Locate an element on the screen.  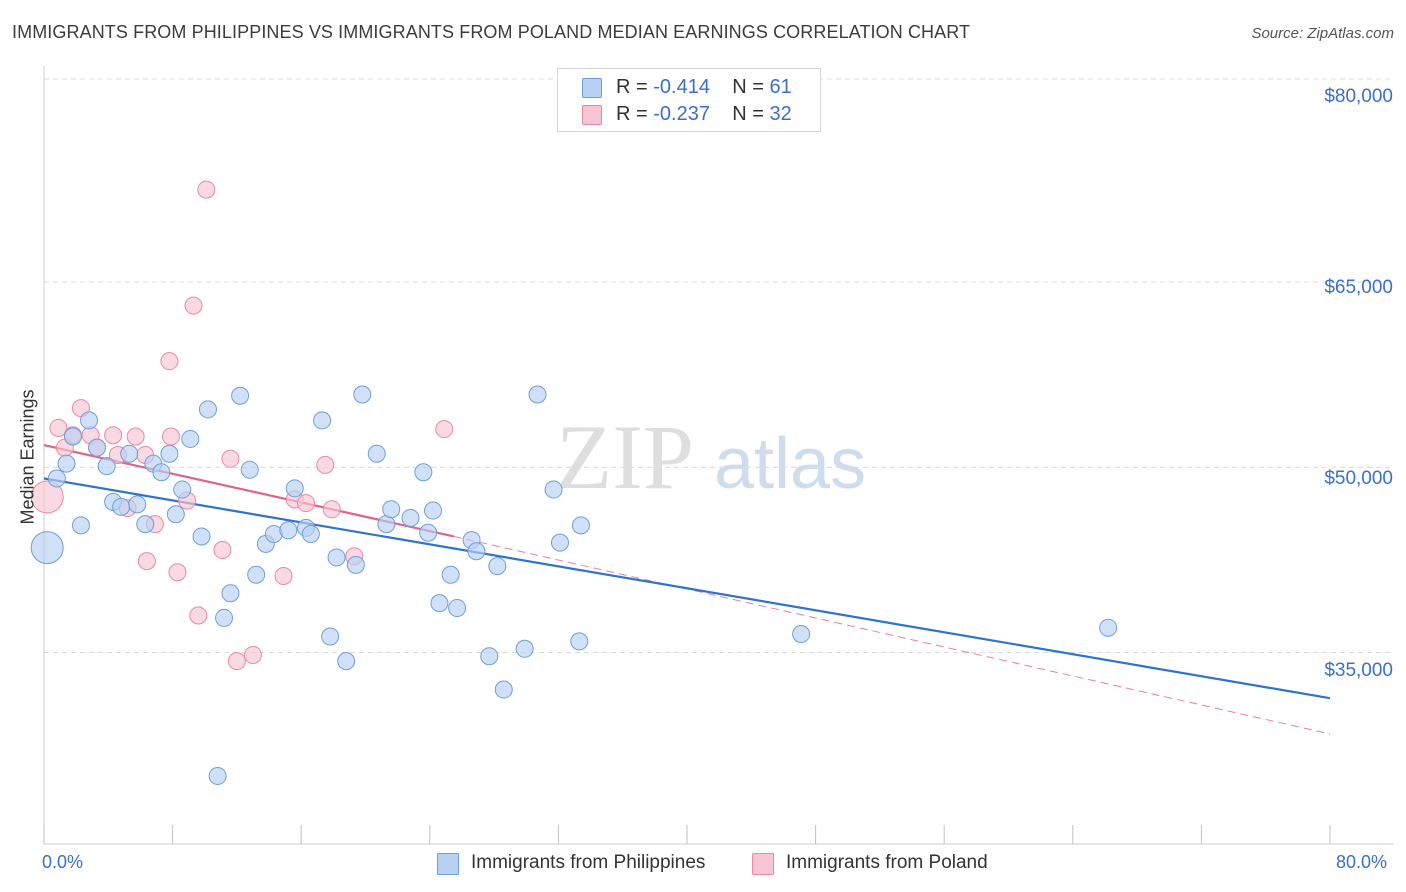
philippines-swatch is located at coordinates (448, 864).